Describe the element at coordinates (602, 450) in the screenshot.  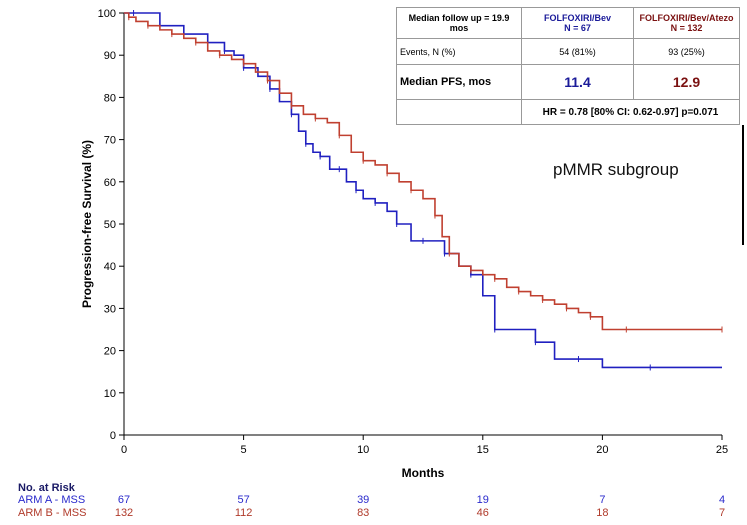
I see `x-tick-label-4: 20` at that location.